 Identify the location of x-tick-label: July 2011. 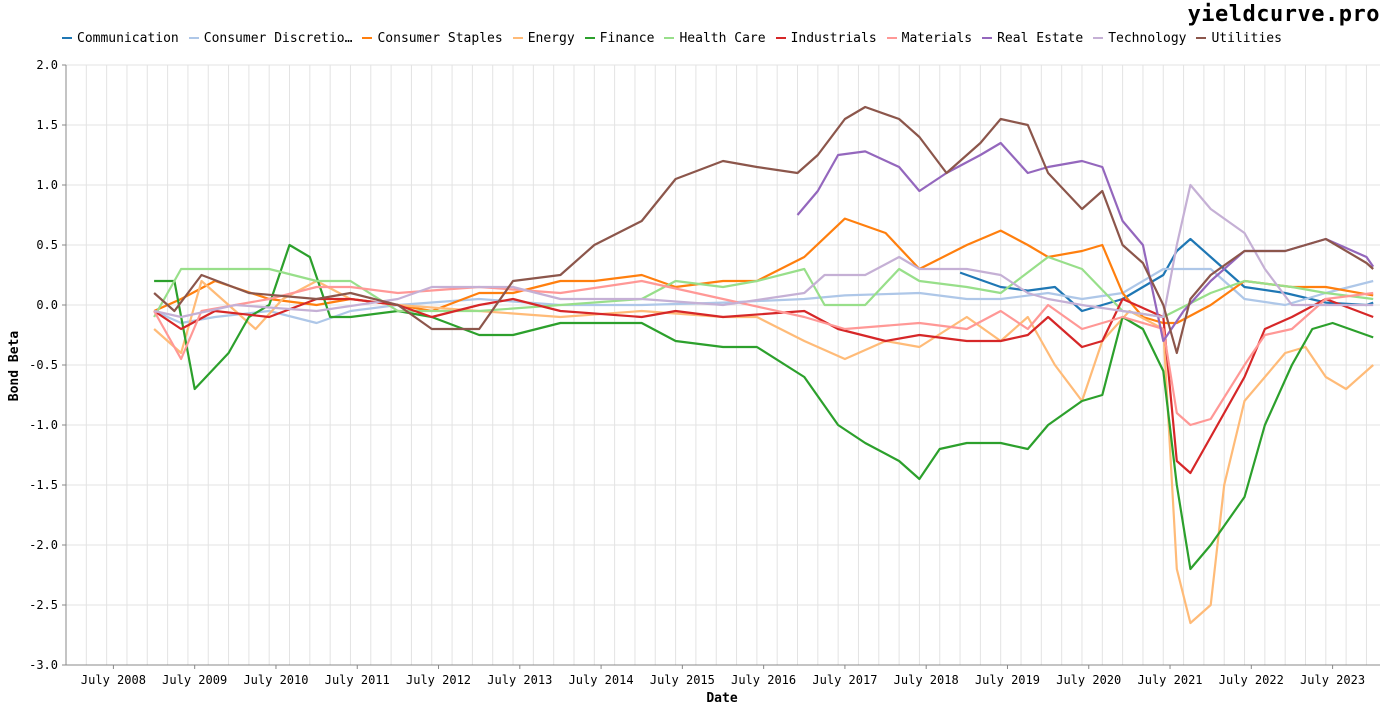
(357, 680).